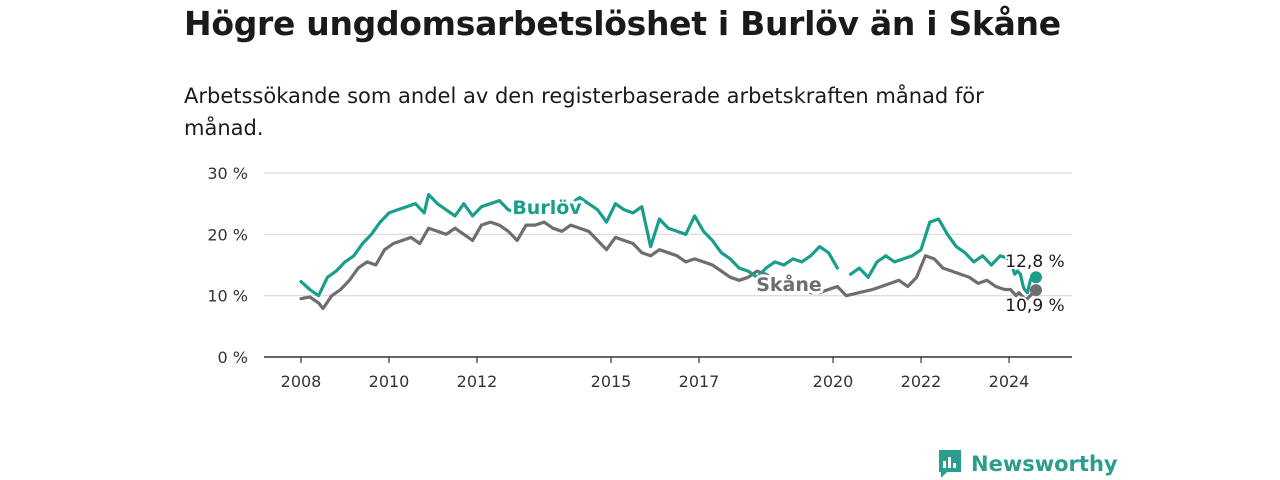 The width and height of the screenshot is (1280, 480). I want to click on series-line-burlov, so click(668, 245).